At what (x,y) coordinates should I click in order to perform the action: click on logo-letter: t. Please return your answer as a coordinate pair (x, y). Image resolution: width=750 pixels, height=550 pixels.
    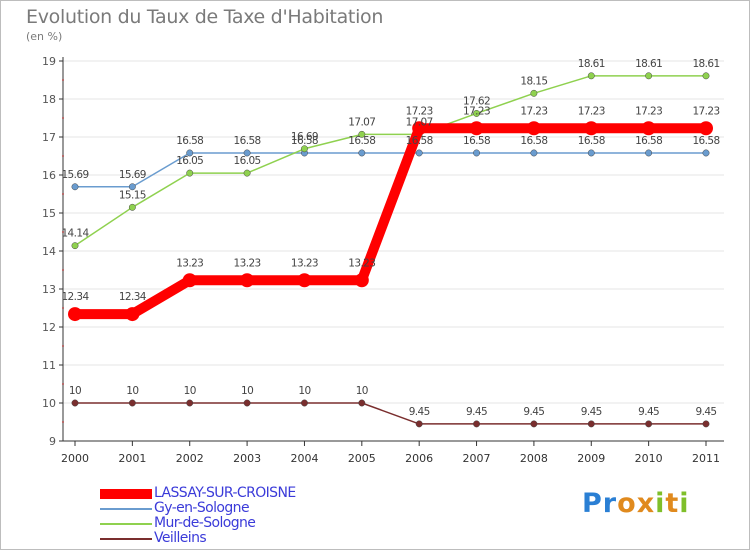
    Looking at the image, I should click on (672, 503).